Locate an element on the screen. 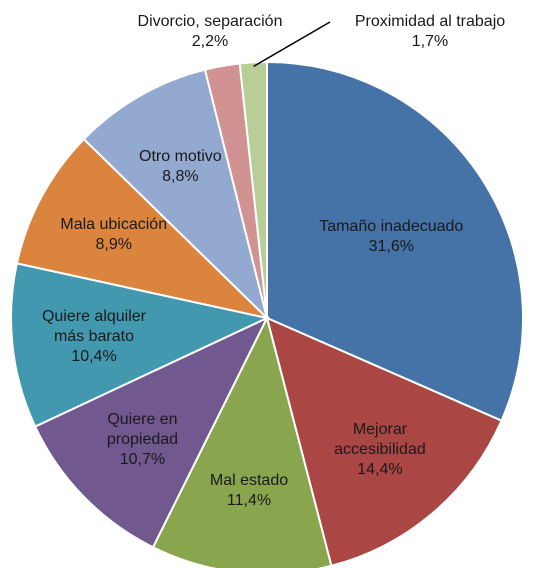  slice-name: Divorcio, separación is located at coordinates (210, 21).